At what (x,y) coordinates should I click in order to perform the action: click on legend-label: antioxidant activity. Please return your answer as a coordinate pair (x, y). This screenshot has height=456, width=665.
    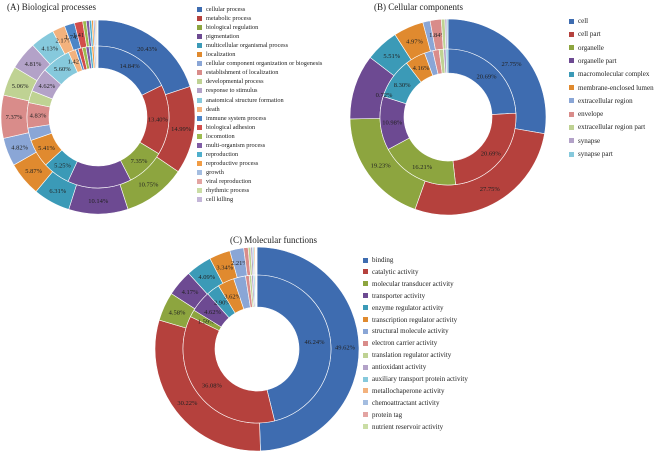
    Looking at the image, I should click on (399, 367).